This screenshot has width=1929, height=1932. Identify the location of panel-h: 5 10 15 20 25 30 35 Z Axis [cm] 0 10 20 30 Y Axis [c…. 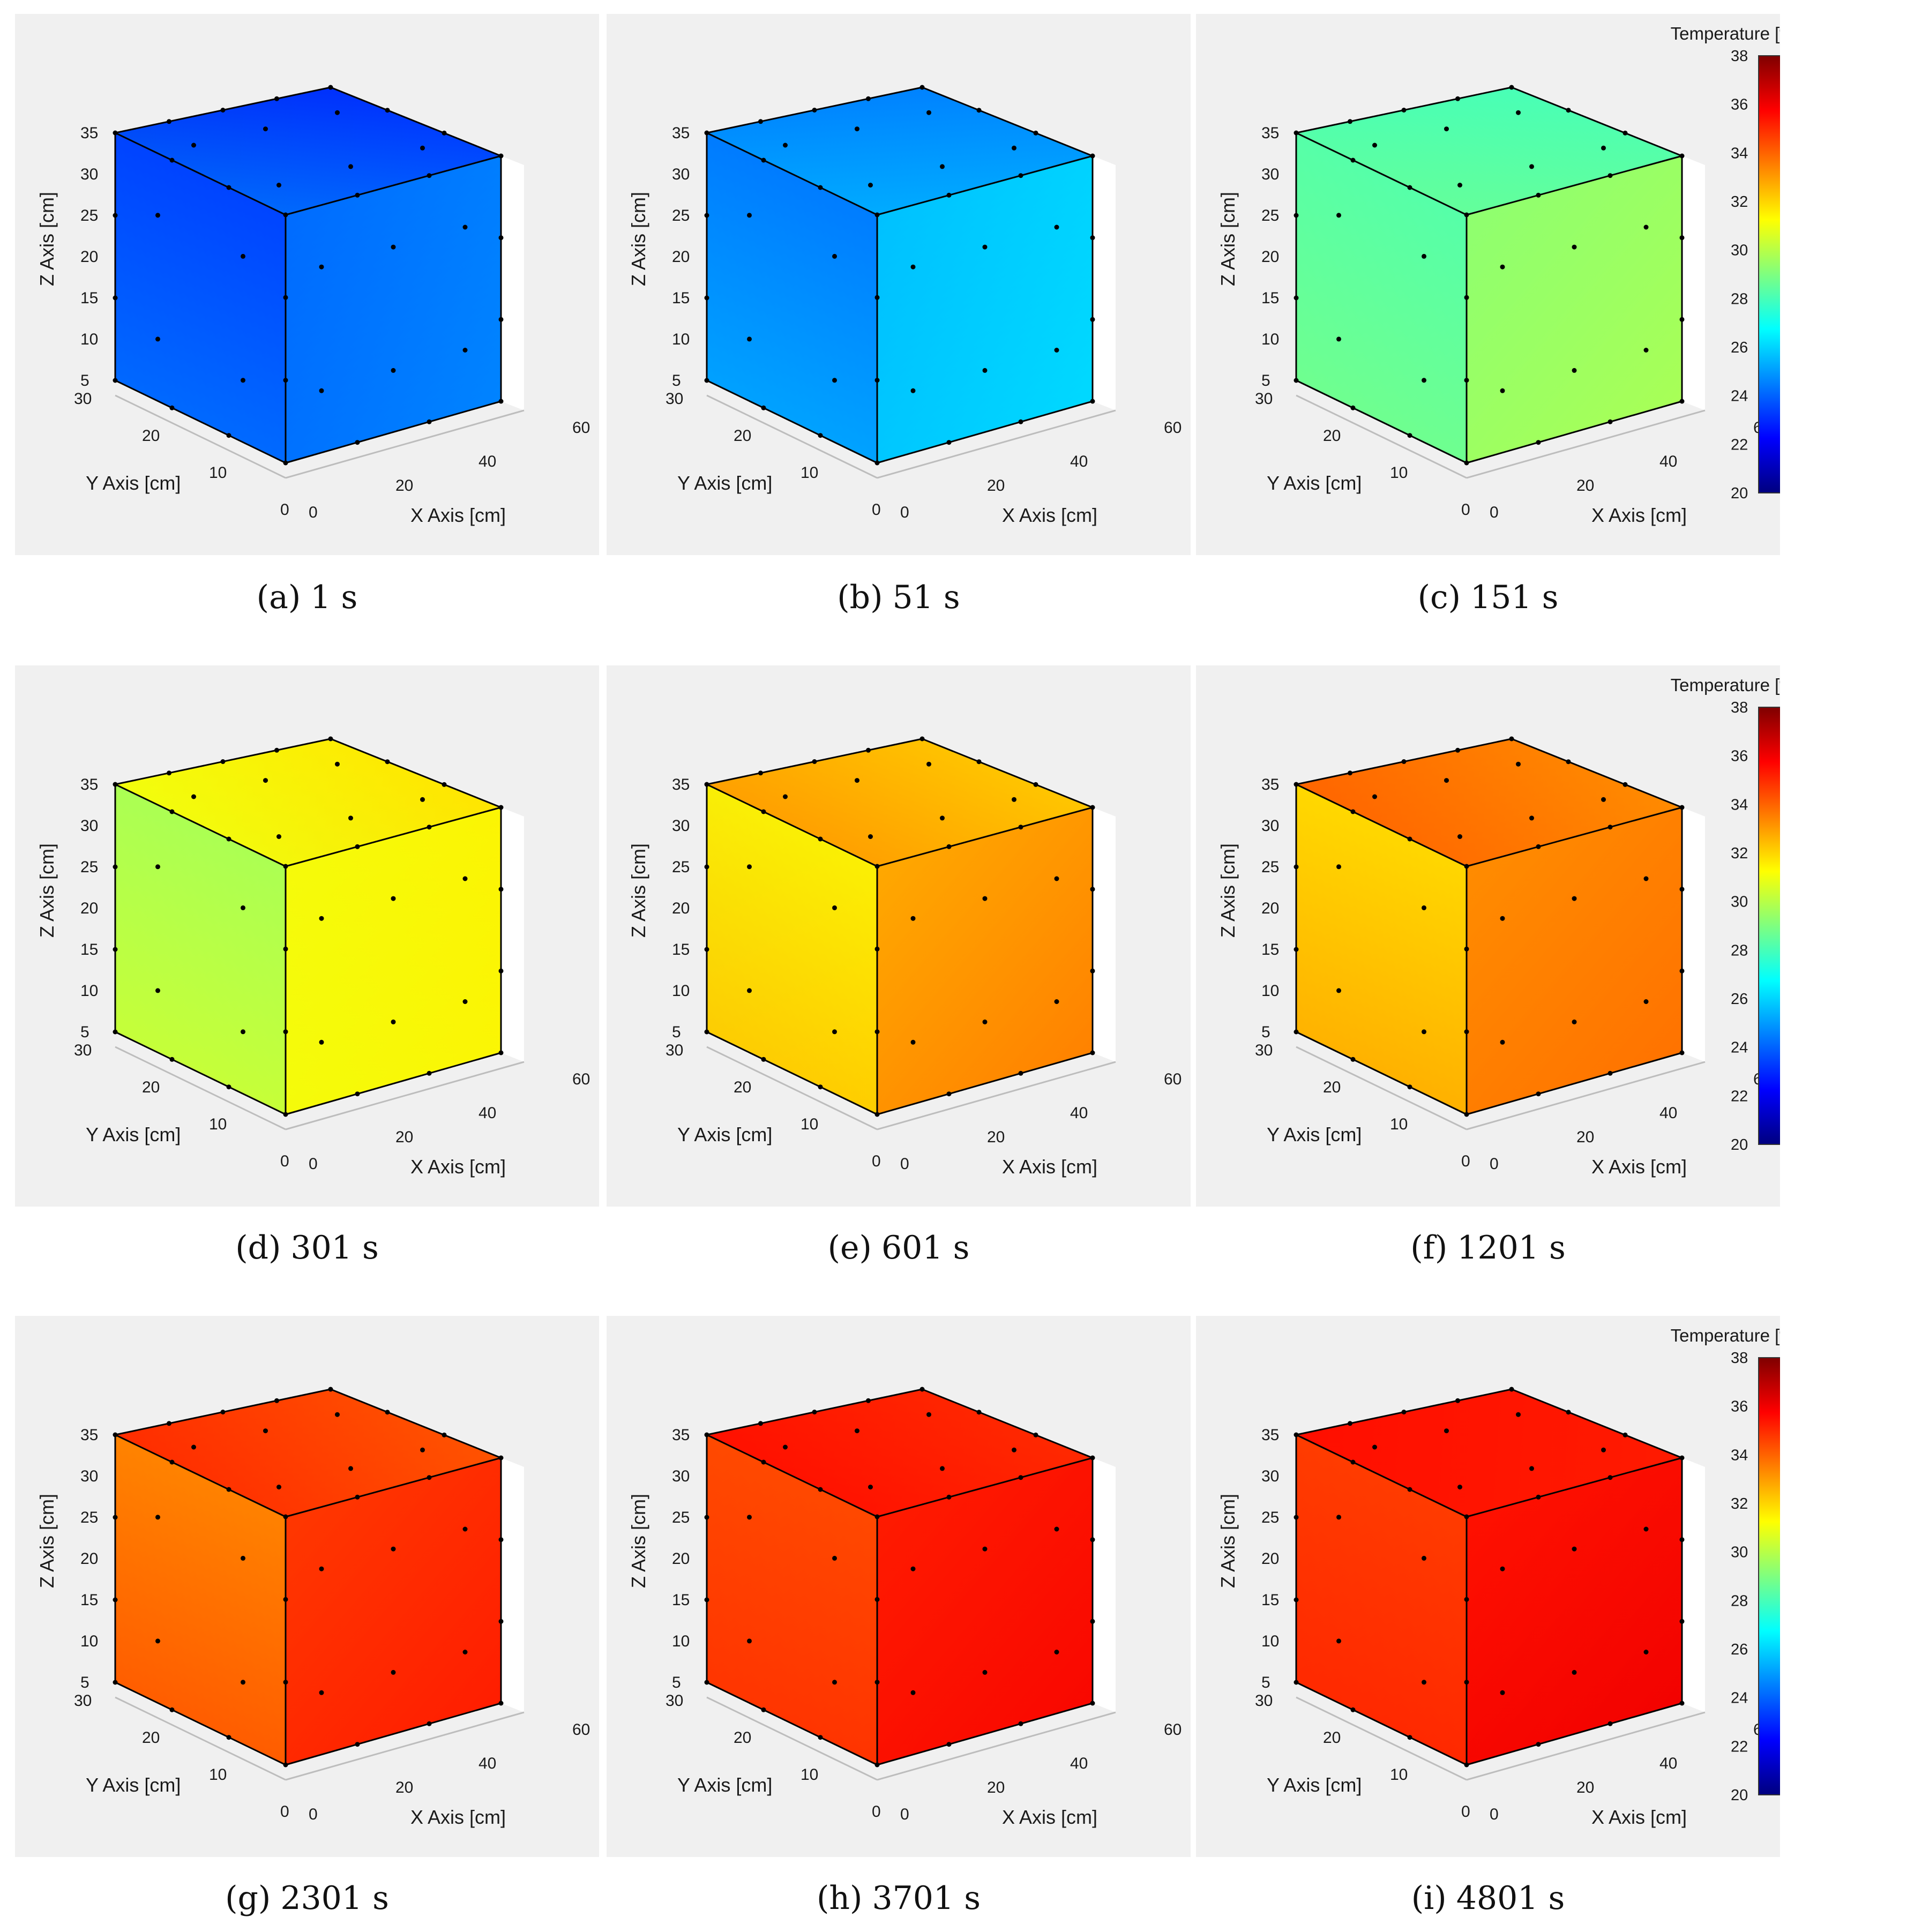
(899, 1586).